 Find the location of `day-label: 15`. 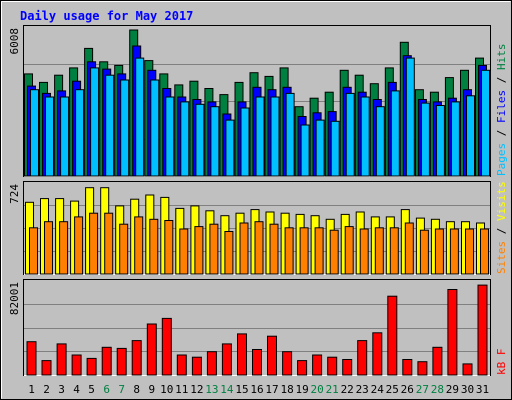

day-label: 15 is located at coordinates (241, 389).